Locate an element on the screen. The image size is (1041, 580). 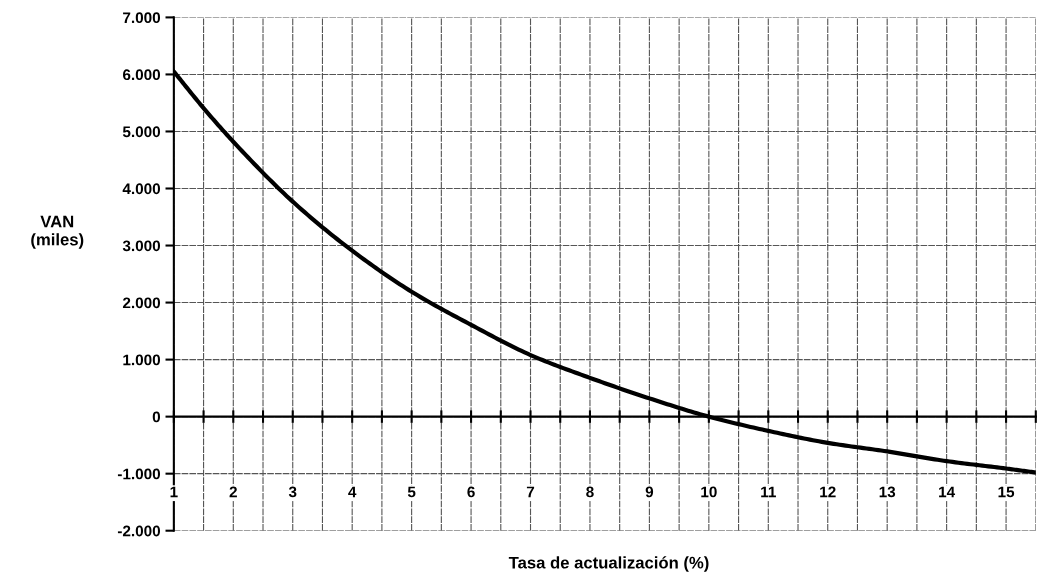
x-tick-label: 8 is located at coordinates (590, 492).